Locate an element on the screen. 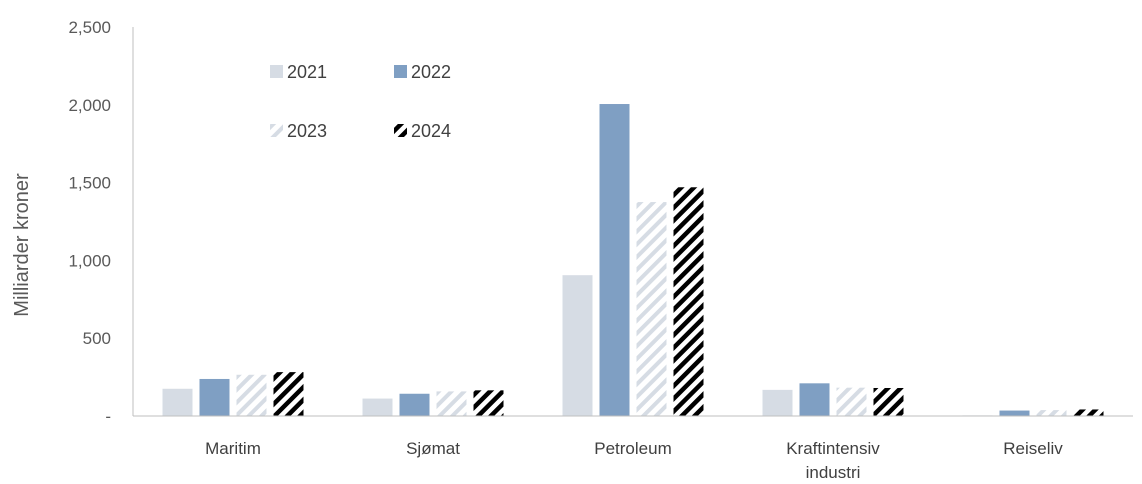 This screenshot has height=484, width=1142. y-tick-label: 2,000 is located at coordinates (89, 105).